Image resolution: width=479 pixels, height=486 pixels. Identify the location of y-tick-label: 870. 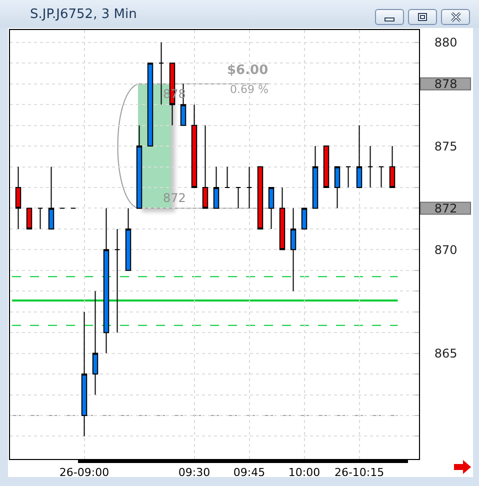
(446, 249).